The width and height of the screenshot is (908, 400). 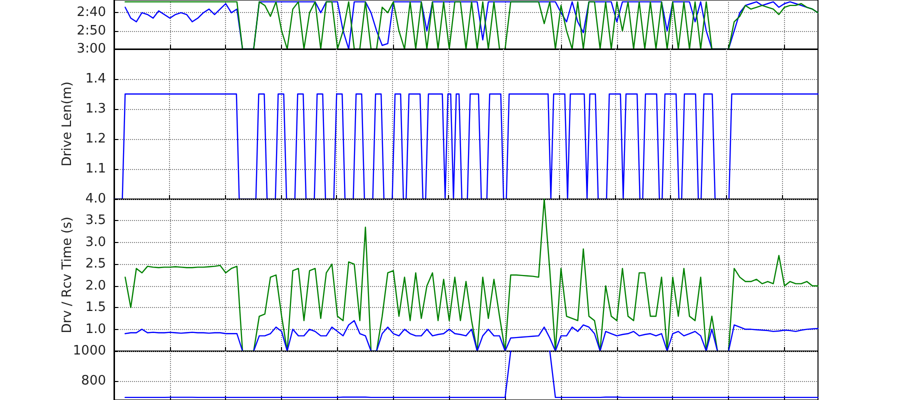 I want to click on y-tick-label: 2:50, so click(x=91, y=30).